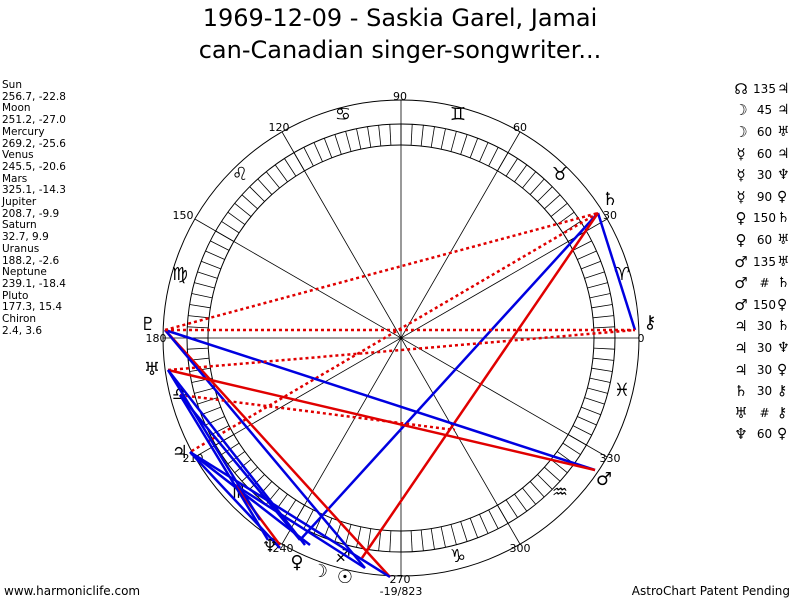 This screenshot has height=600, width=800. I want to click on sun-glyph: ☉, so click(345, 577).